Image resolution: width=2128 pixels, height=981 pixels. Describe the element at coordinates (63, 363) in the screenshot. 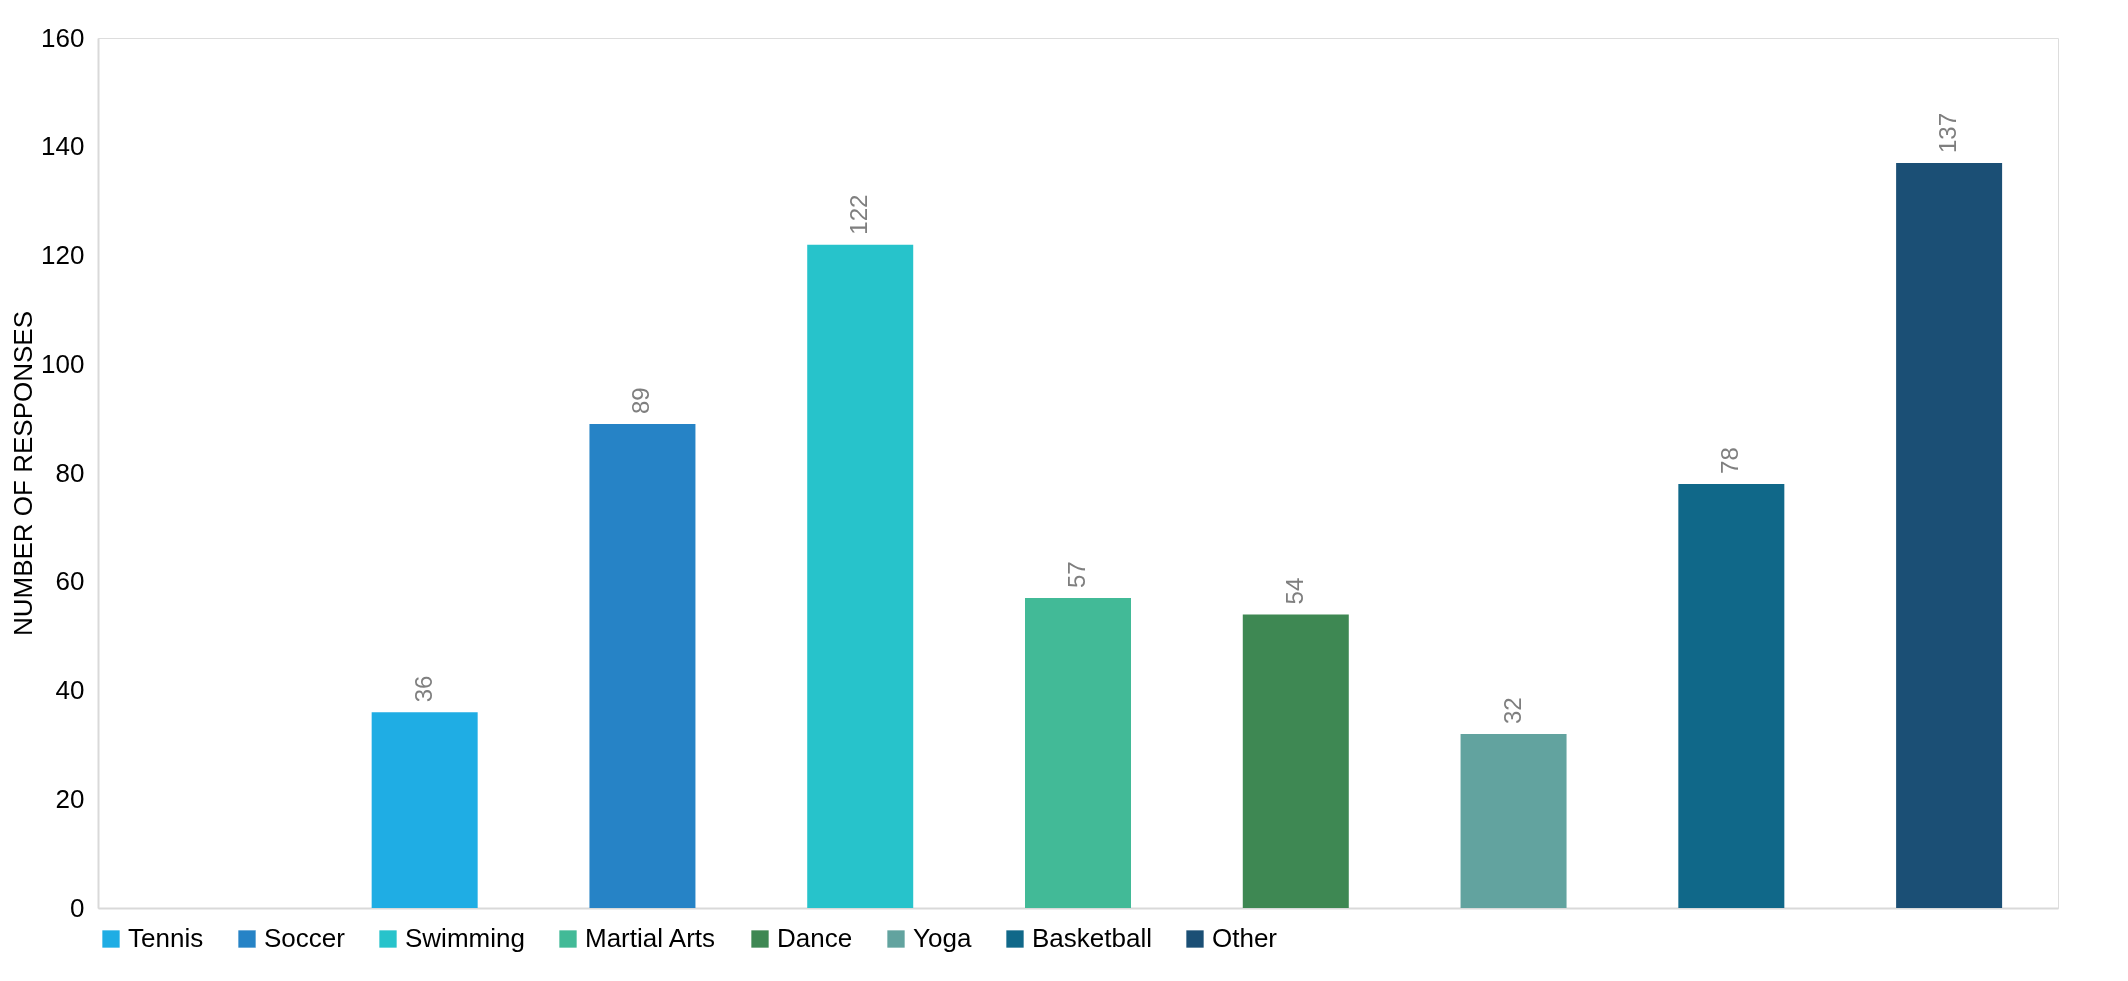

I see `y-tick-label: 100` at that location.